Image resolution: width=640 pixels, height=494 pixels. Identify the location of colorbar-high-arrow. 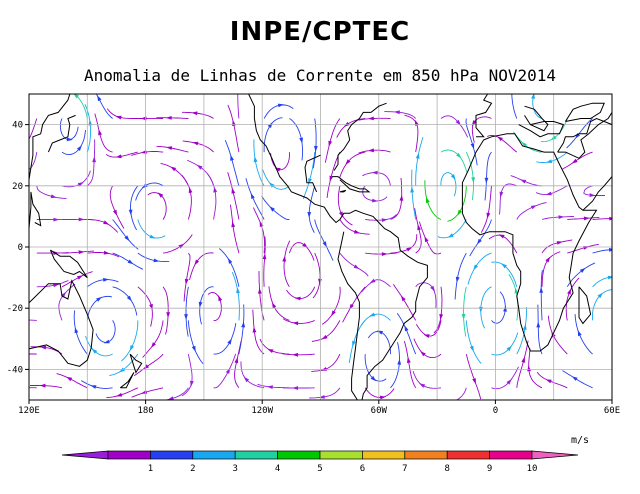
(555, 455).